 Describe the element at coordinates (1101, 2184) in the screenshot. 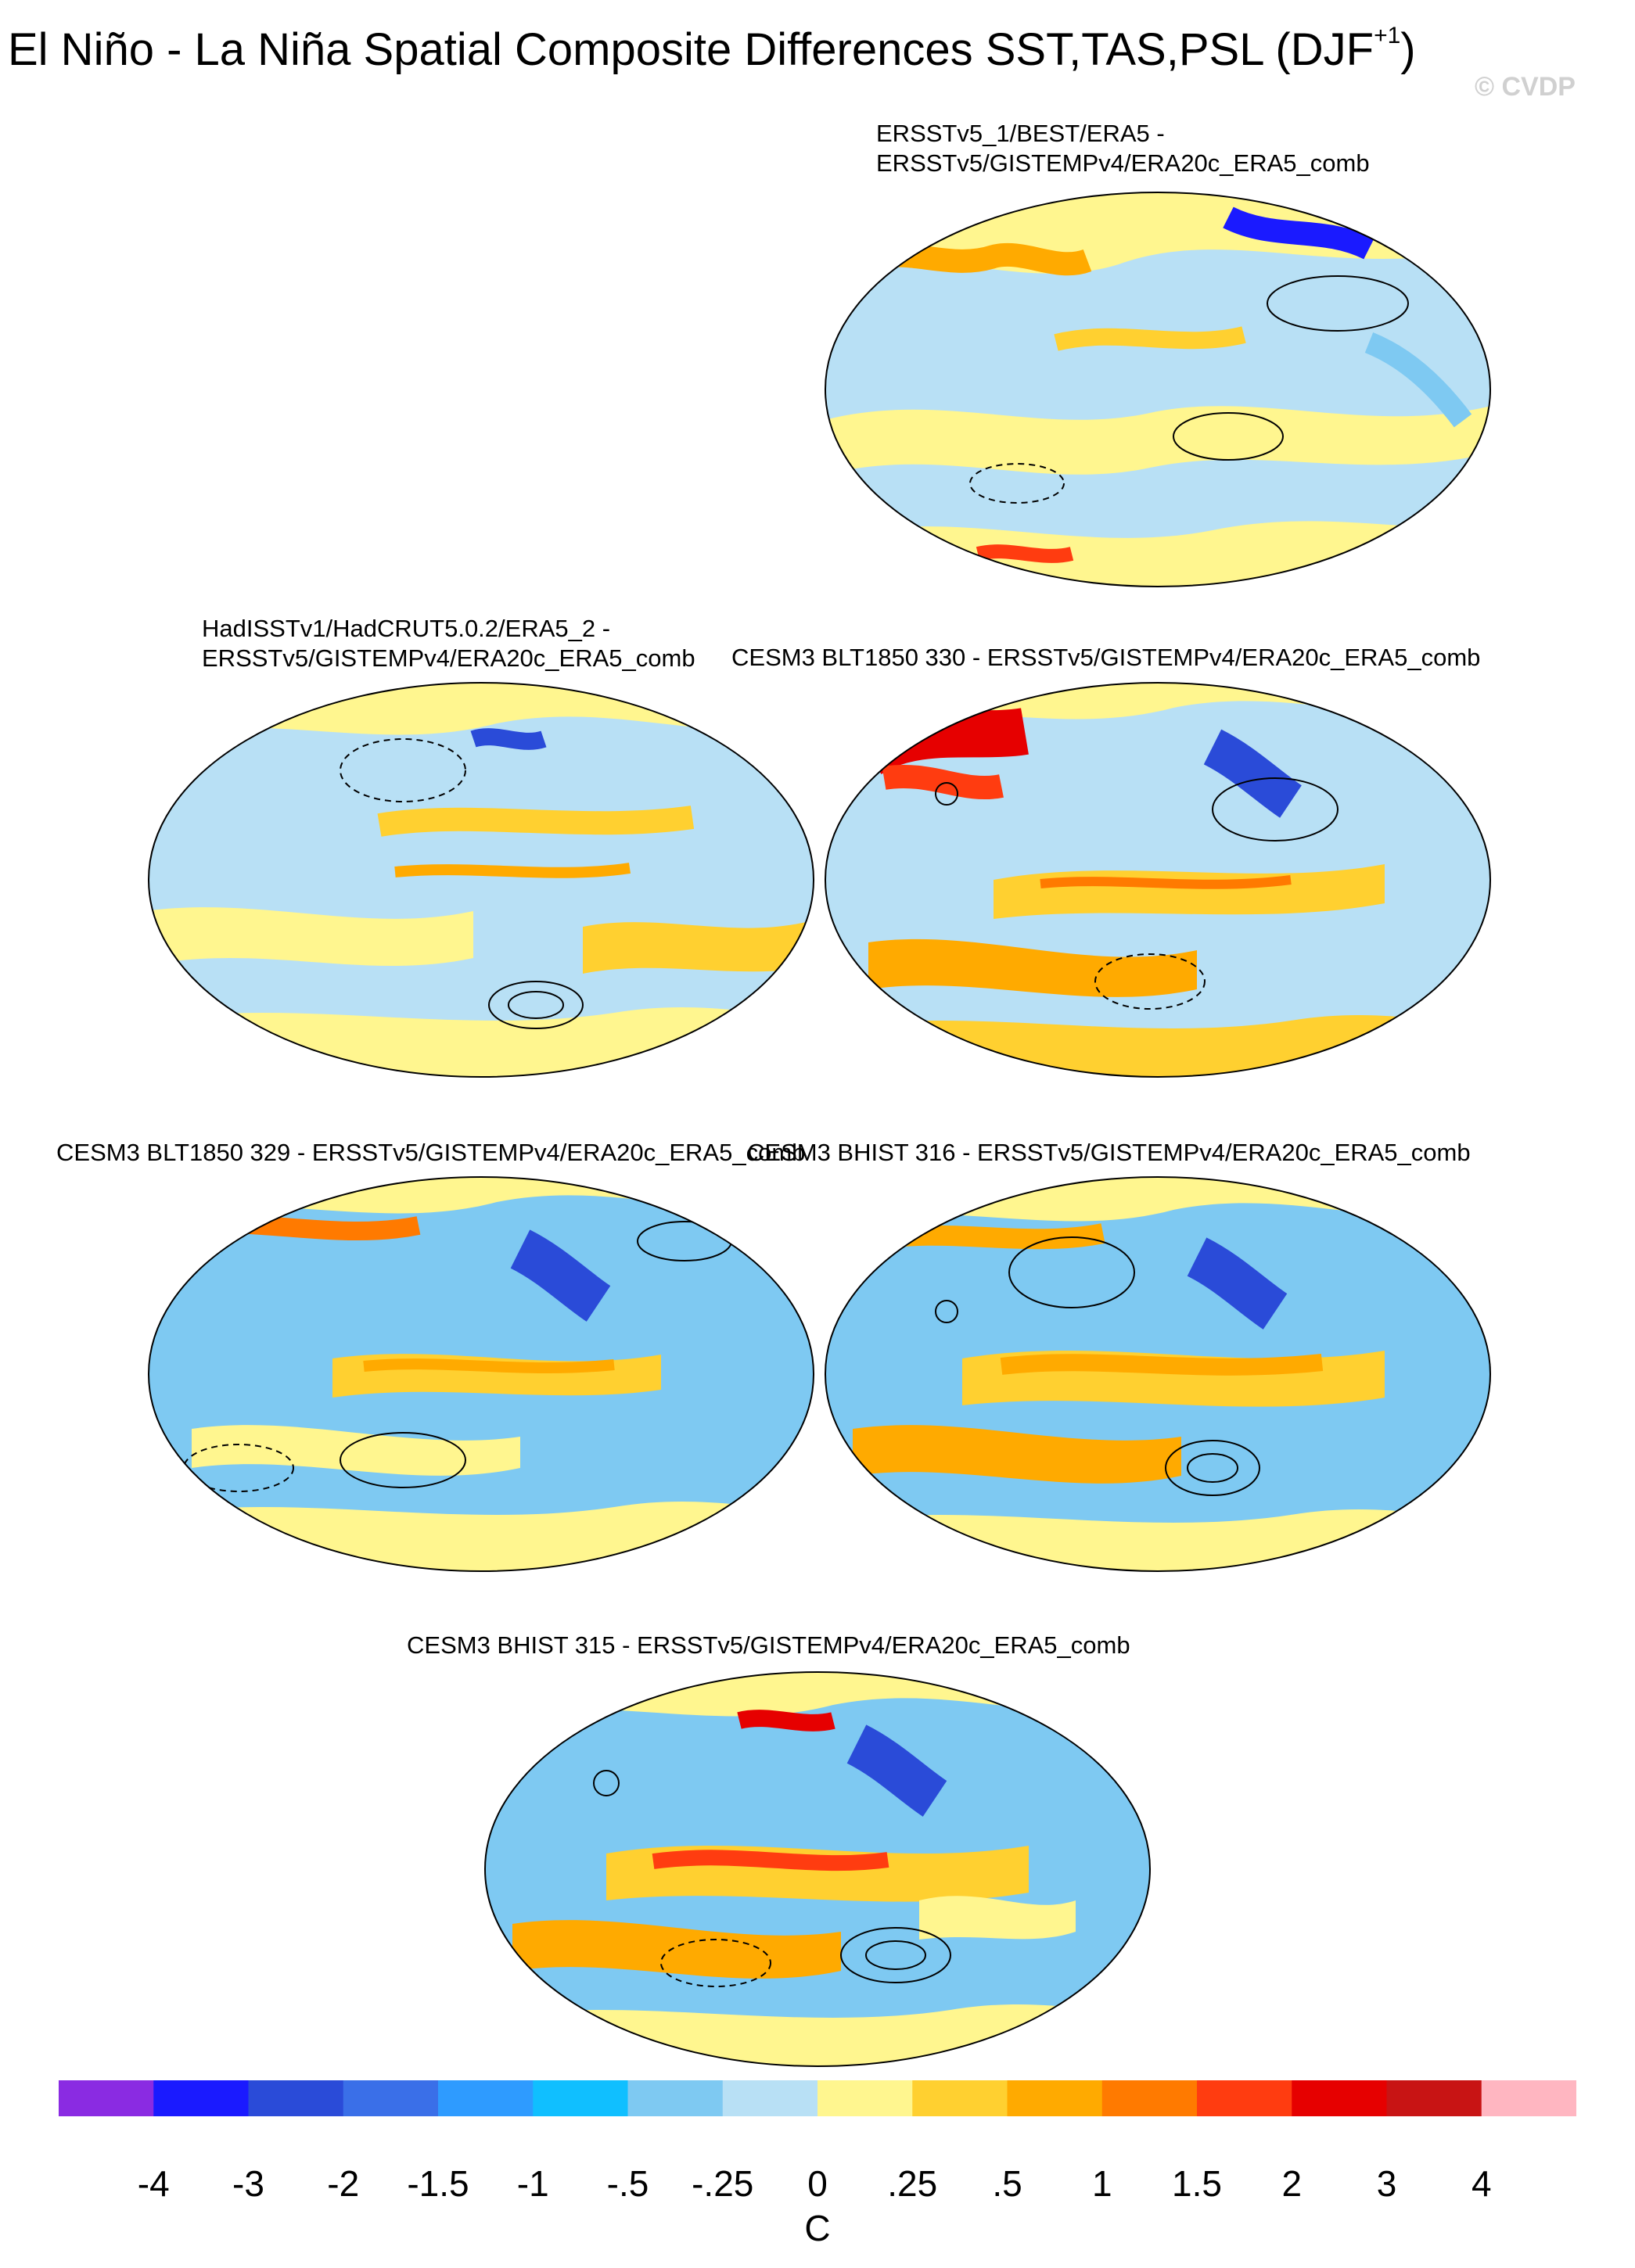

I see `colorbar-tick-label: 1` at that location.